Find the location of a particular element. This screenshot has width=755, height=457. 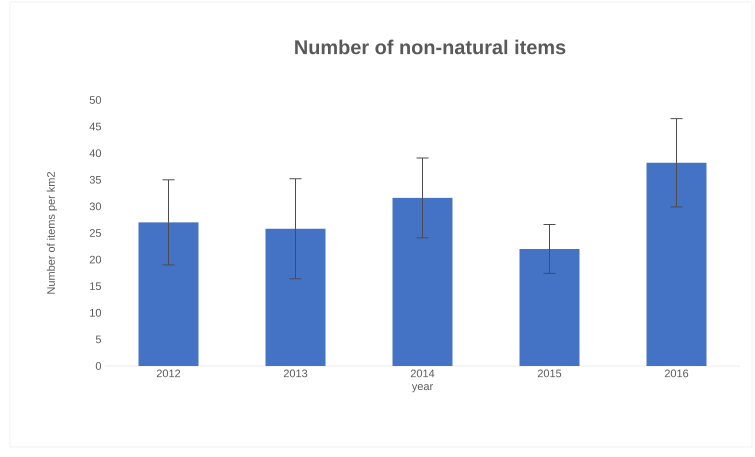

y-tick-label: 30 is located at coordinates (96, 206).